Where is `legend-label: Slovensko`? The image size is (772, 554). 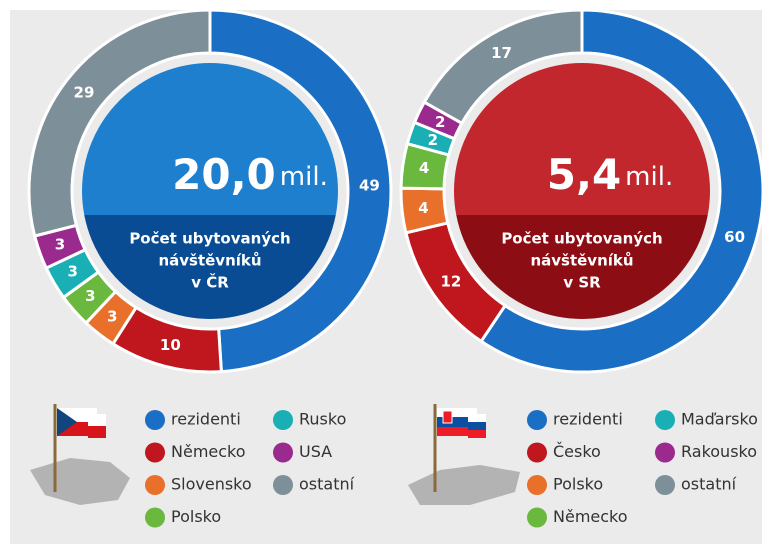 legend-label: Slovensko is located at coordinates (211, 484).